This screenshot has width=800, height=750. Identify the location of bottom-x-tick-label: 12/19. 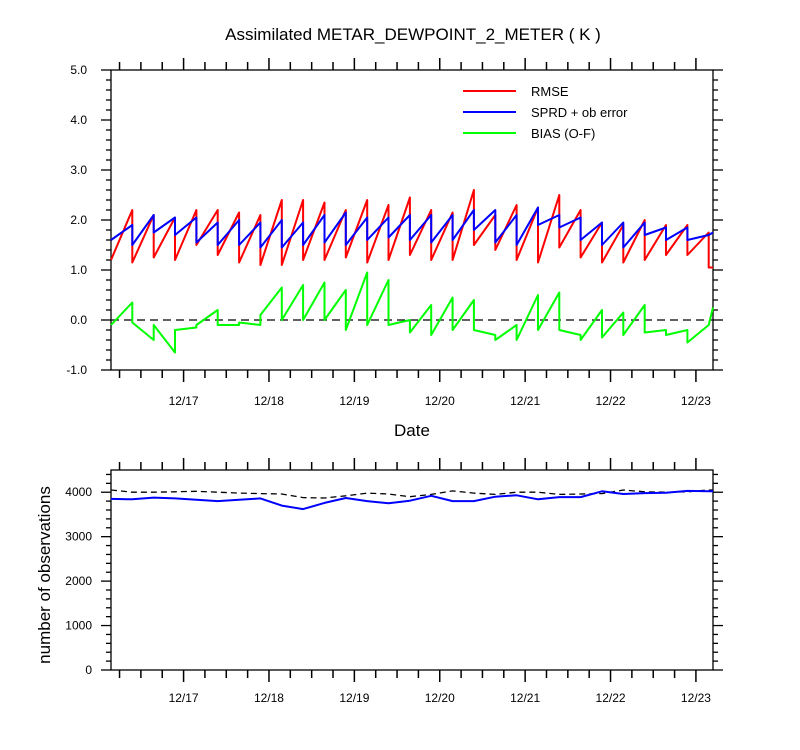
(354, 698).